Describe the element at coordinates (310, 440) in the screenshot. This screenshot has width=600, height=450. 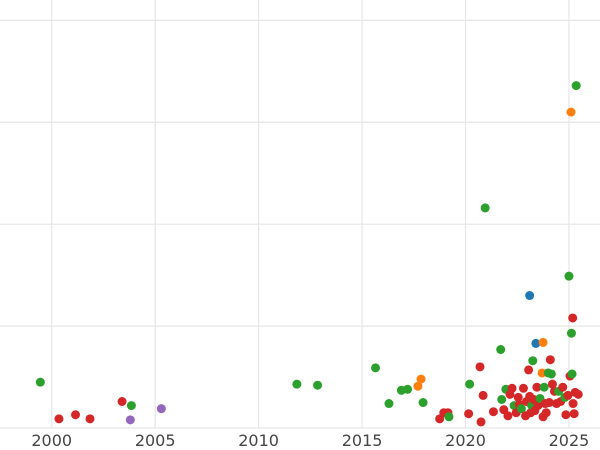
I see `x-axis-ticks: 2000 2005 2010 2015 2020 2025` at that location.